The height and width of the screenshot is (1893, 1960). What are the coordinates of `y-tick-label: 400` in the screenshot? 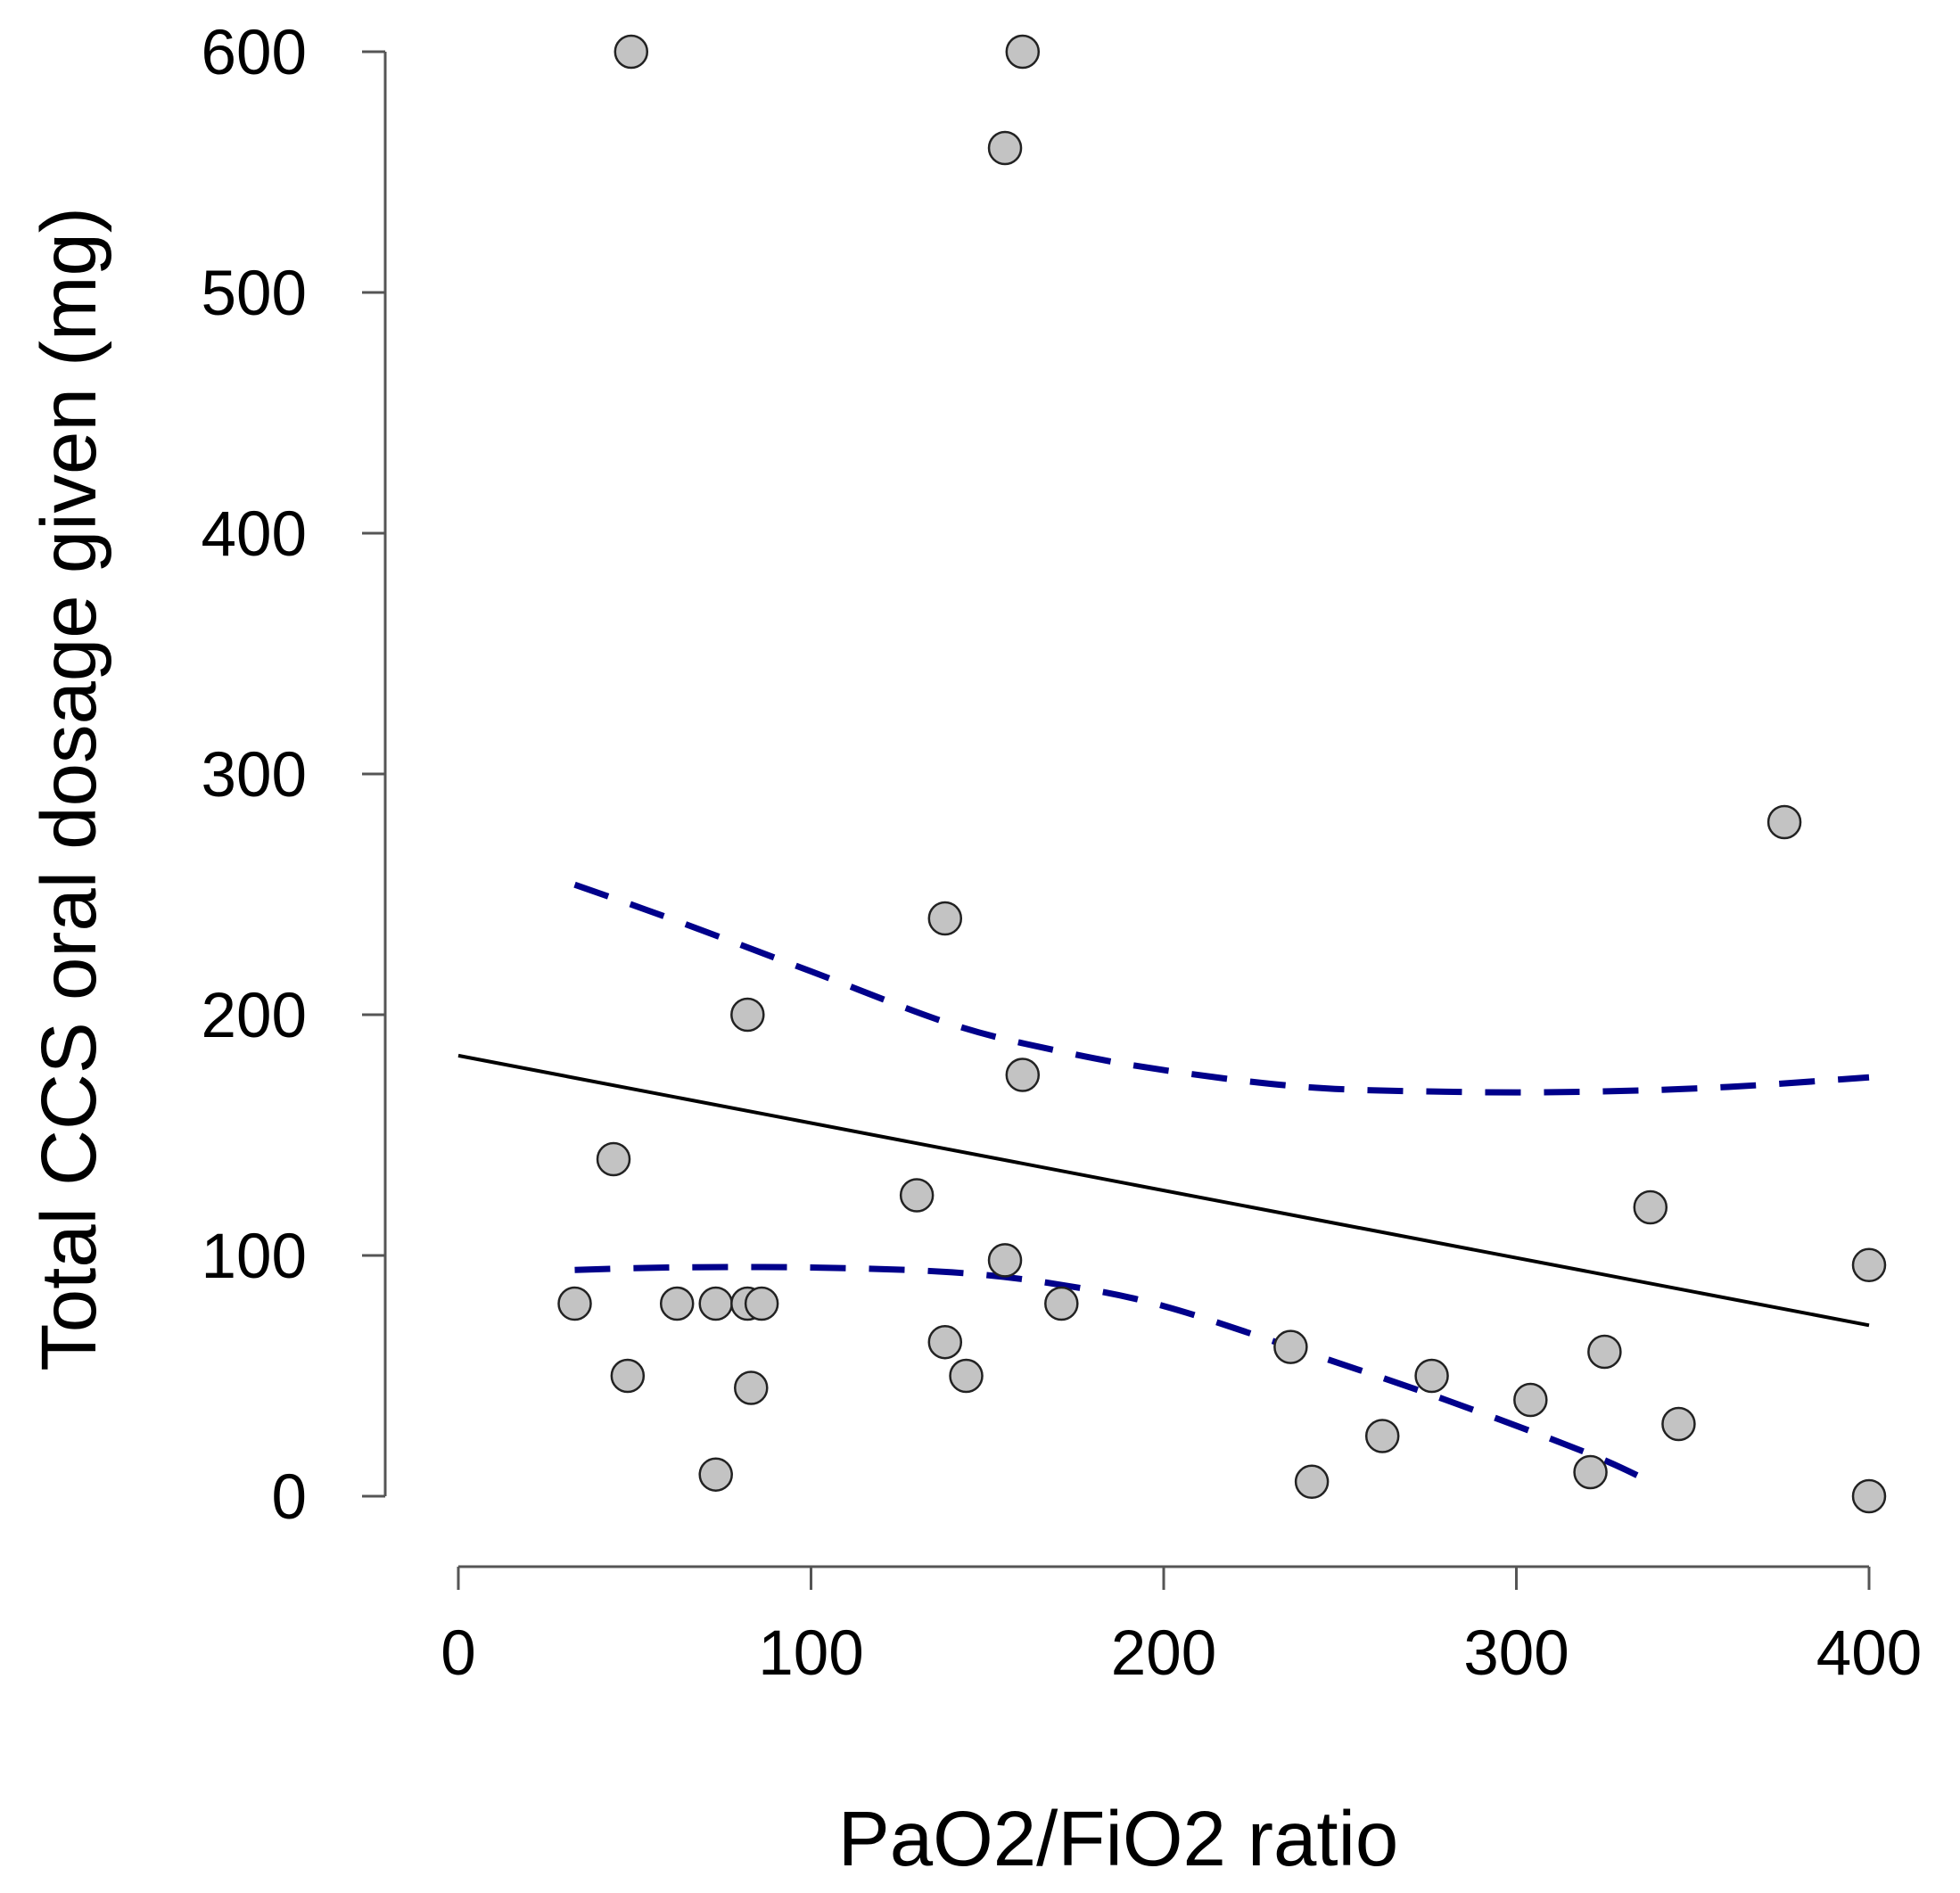 It's located at (254, 534).